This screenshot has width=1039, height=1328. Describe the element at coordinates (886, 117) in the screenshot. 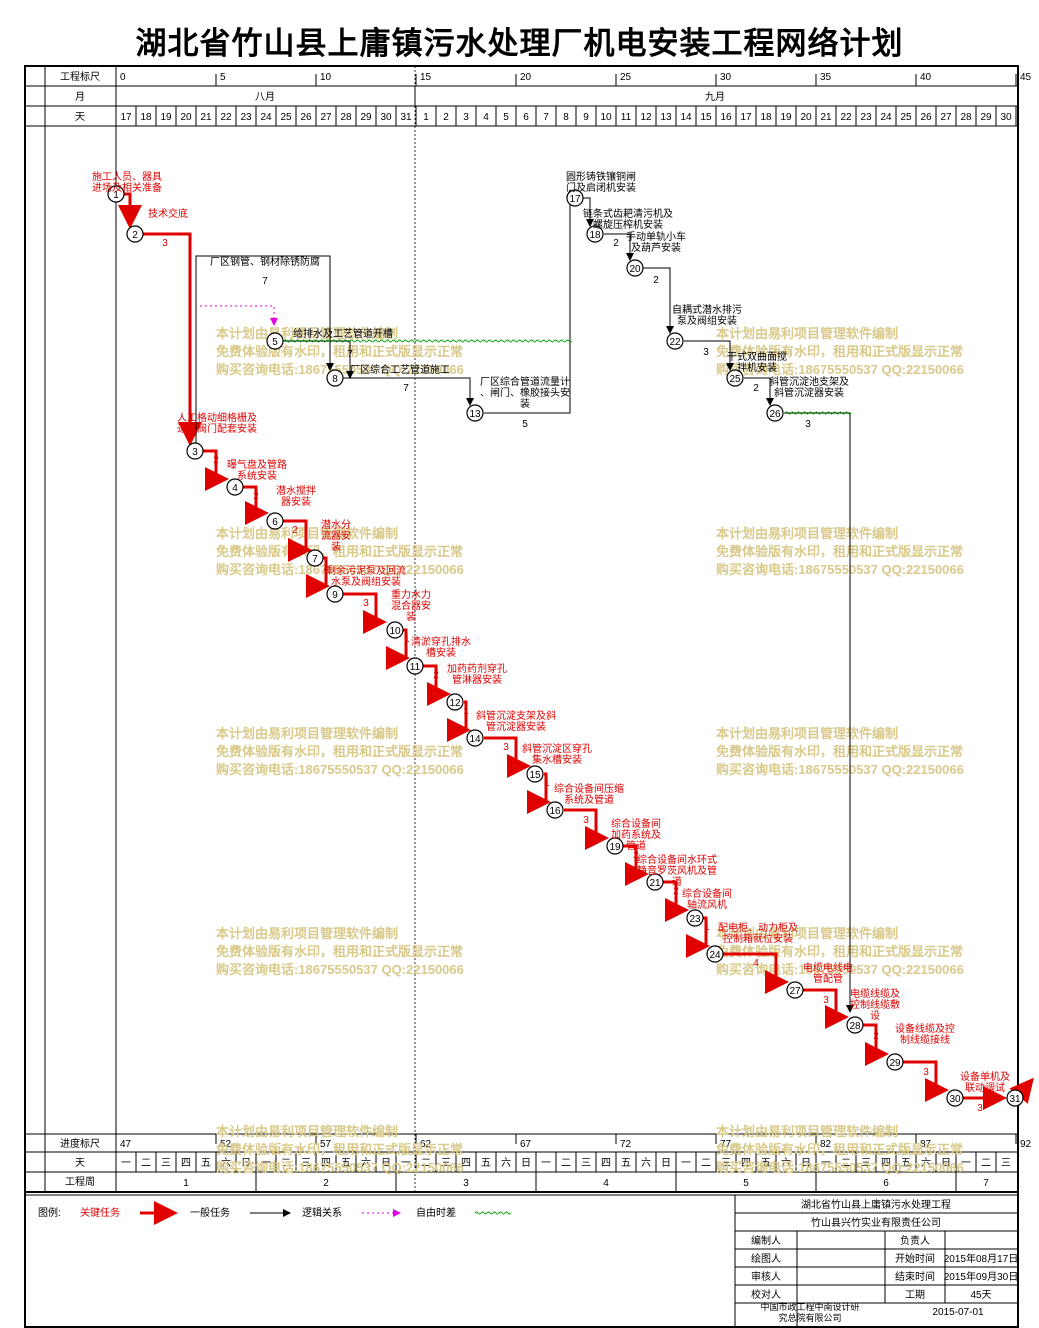

I see `day-label: 24` at that location.